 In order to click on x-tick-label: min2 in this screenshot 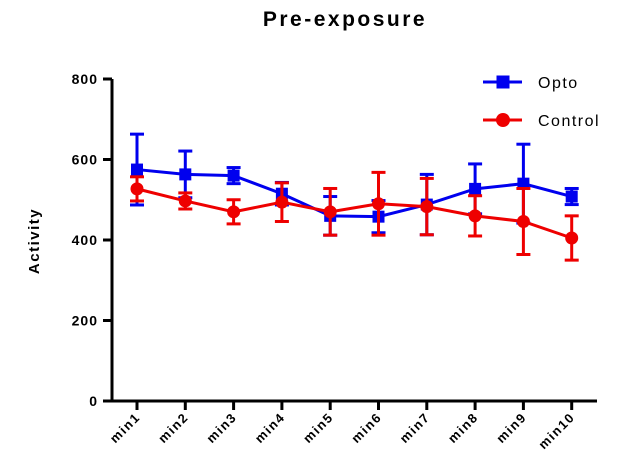, I will do `click(173, 428)`.